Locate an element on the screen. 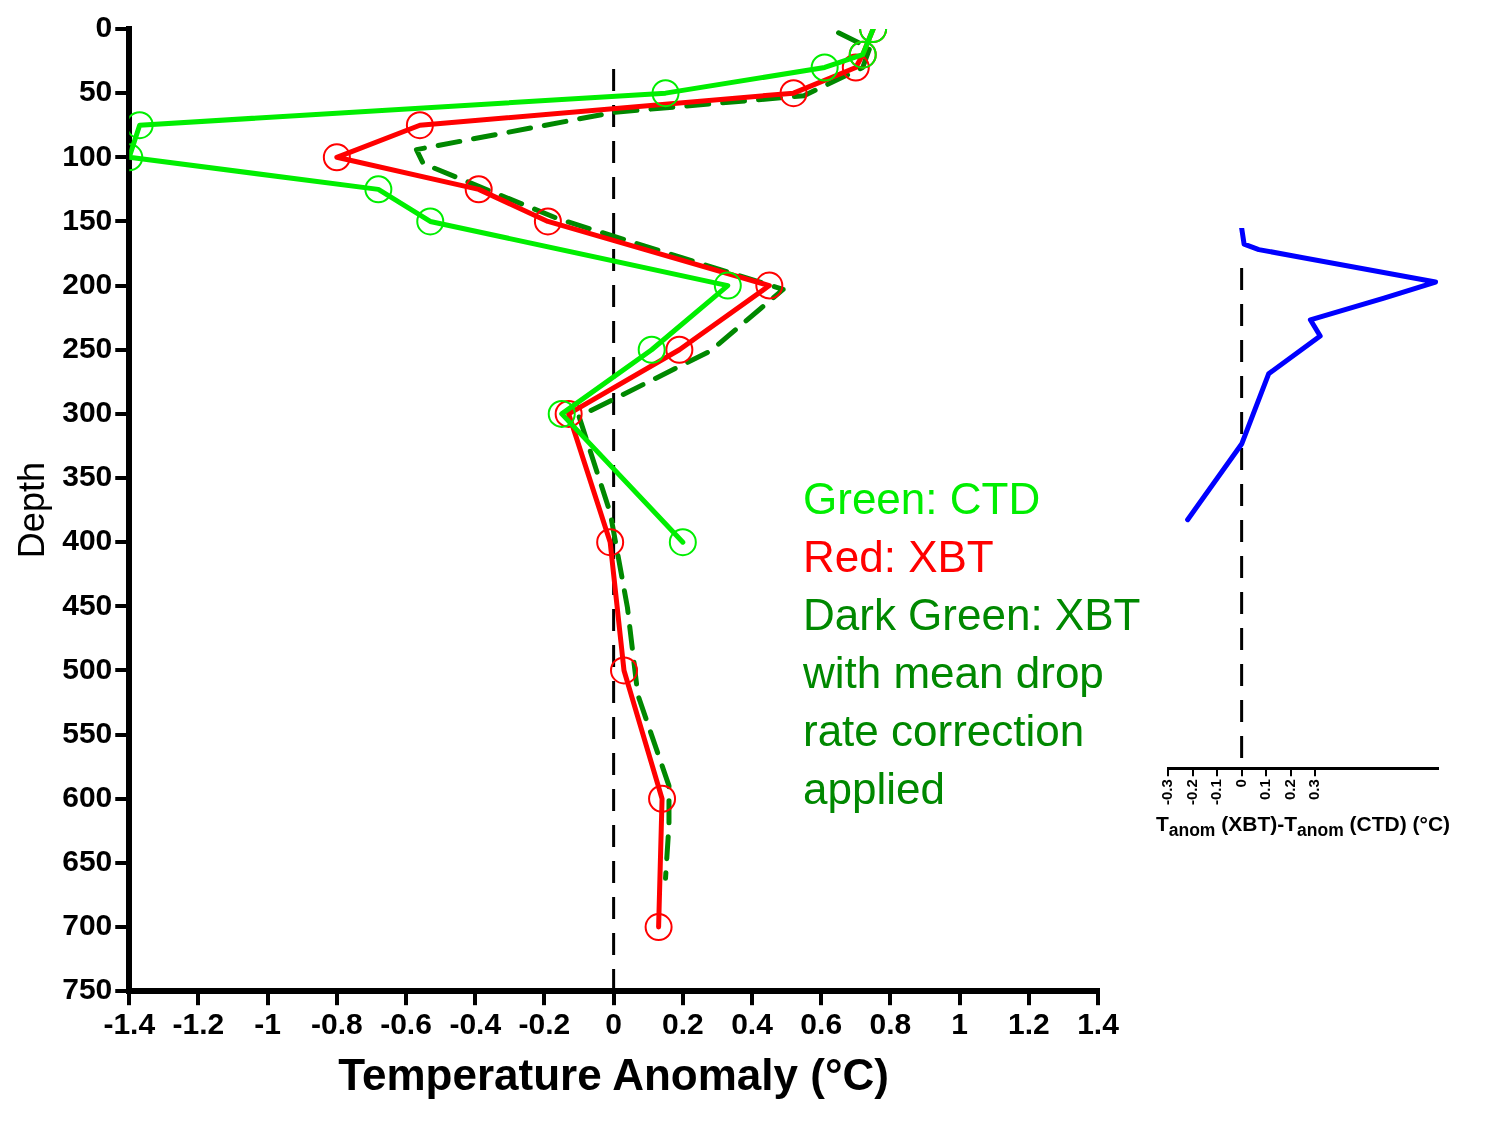  annotation: Green: CTD is located at coordinates (922, 499).